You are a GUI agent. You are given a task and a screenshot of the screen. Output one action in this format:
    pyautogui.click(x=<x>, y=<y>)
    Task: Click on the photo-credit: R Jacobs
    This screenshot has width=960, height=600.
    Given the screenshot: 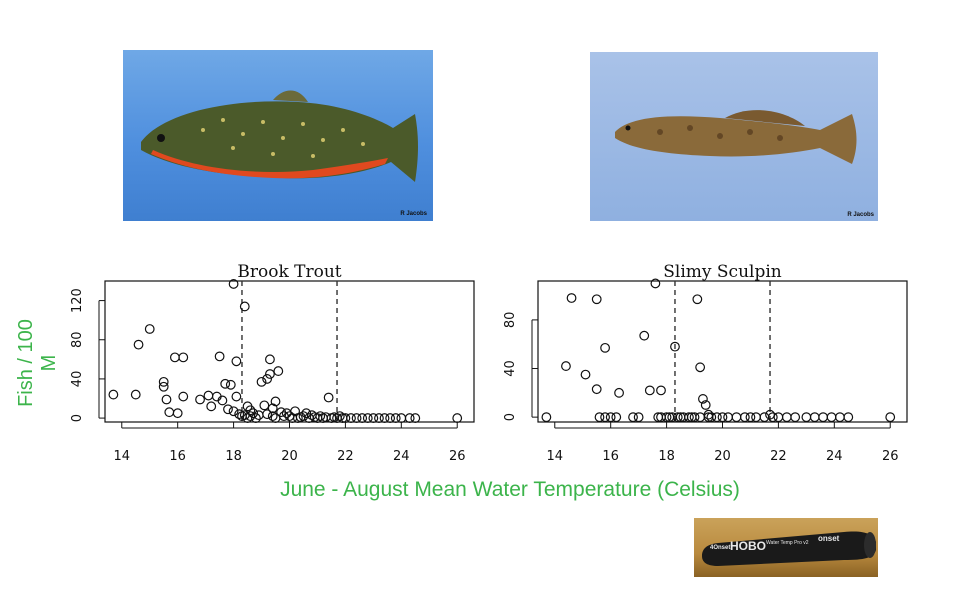 What is the action you would take?
    pyautogui.click(x=860, y=215)
    